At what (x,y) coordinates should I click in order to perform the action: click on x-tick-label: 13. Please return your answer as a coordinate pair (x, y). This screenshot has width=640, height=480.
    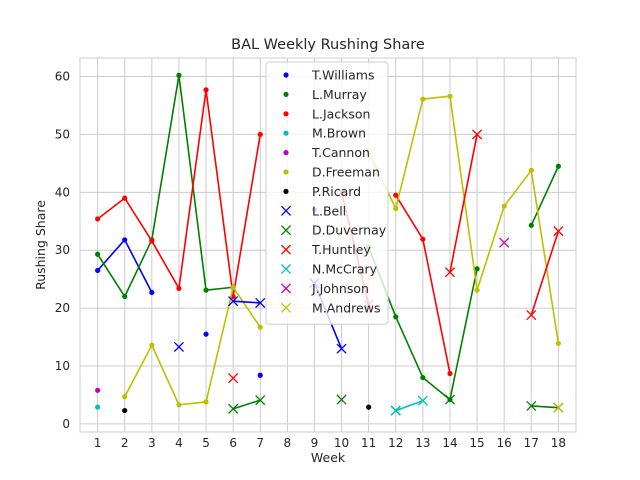
    Looking at the image, I should click on (422, 443).